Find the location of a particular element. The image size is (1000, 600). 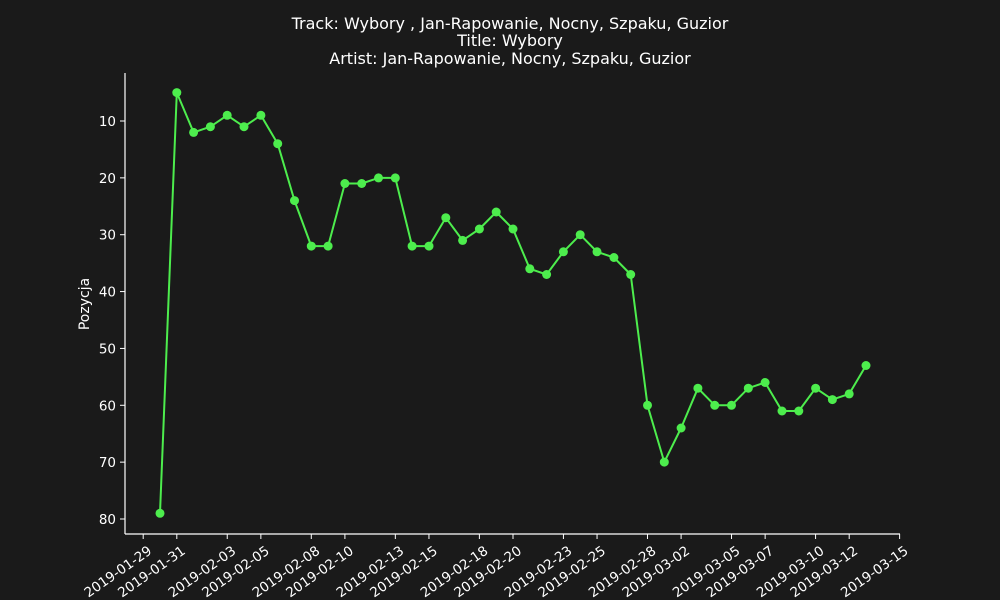

y-tick-label: 20 is located at coordinates (107, 179).